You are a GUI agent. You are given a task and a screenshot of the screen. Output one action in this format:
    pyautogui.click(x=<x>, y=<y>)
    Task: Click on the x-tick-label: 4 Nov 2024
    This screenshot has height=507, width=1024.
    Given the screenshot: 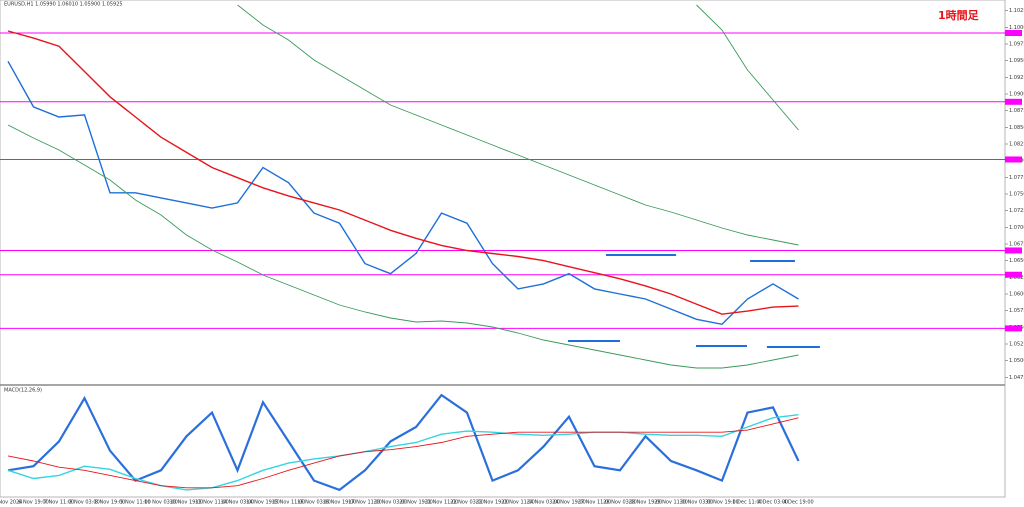 What is the action you would take?
    pyautogui.click(x=11, y=503)
    